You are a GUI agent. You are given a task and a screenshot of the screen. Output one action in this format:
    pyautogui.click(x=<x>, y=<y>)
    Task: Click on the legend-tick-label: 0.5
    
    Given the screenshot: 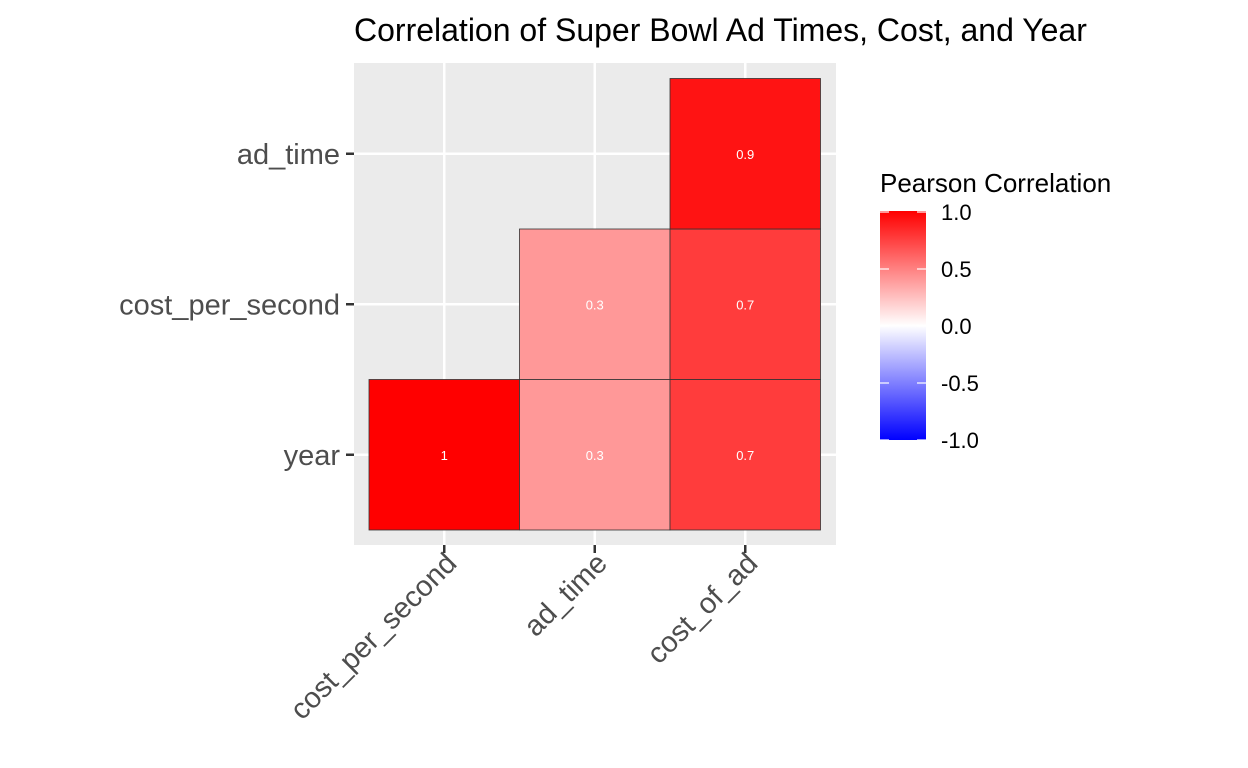 What is the action you would take?
    pyautogui.click(x=956, y=269)
    